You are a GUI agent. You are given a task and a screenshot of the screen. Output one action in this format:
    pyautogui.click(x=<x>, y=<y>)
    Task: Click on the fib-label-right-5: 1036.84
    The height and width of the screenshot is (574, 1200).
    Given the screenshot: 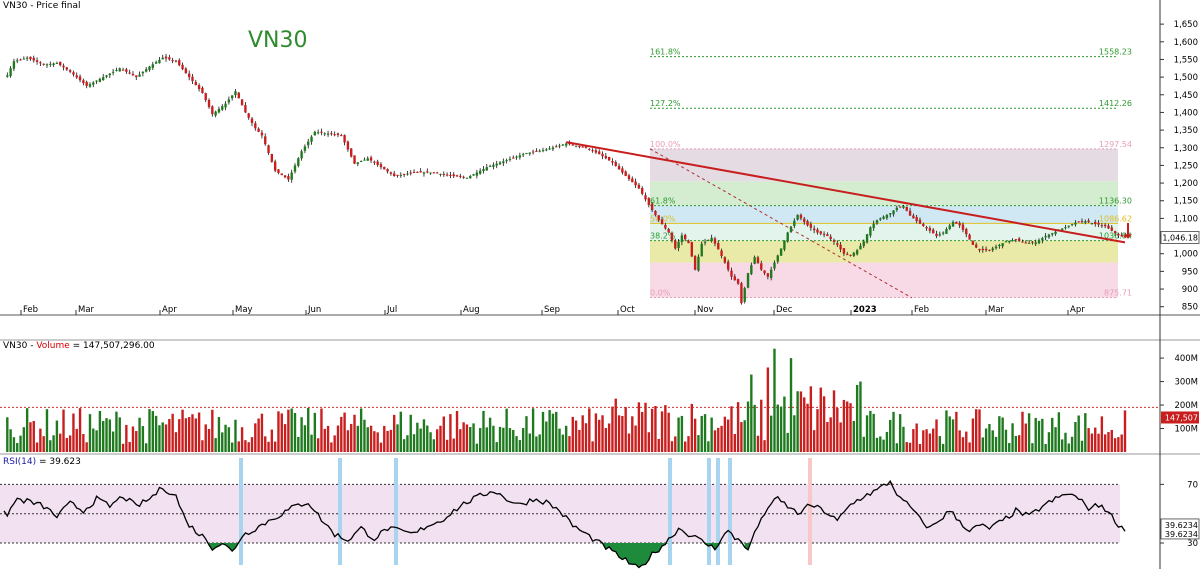 What is the action you would take?
    pyautogui.click(x=1115, y=236)
    